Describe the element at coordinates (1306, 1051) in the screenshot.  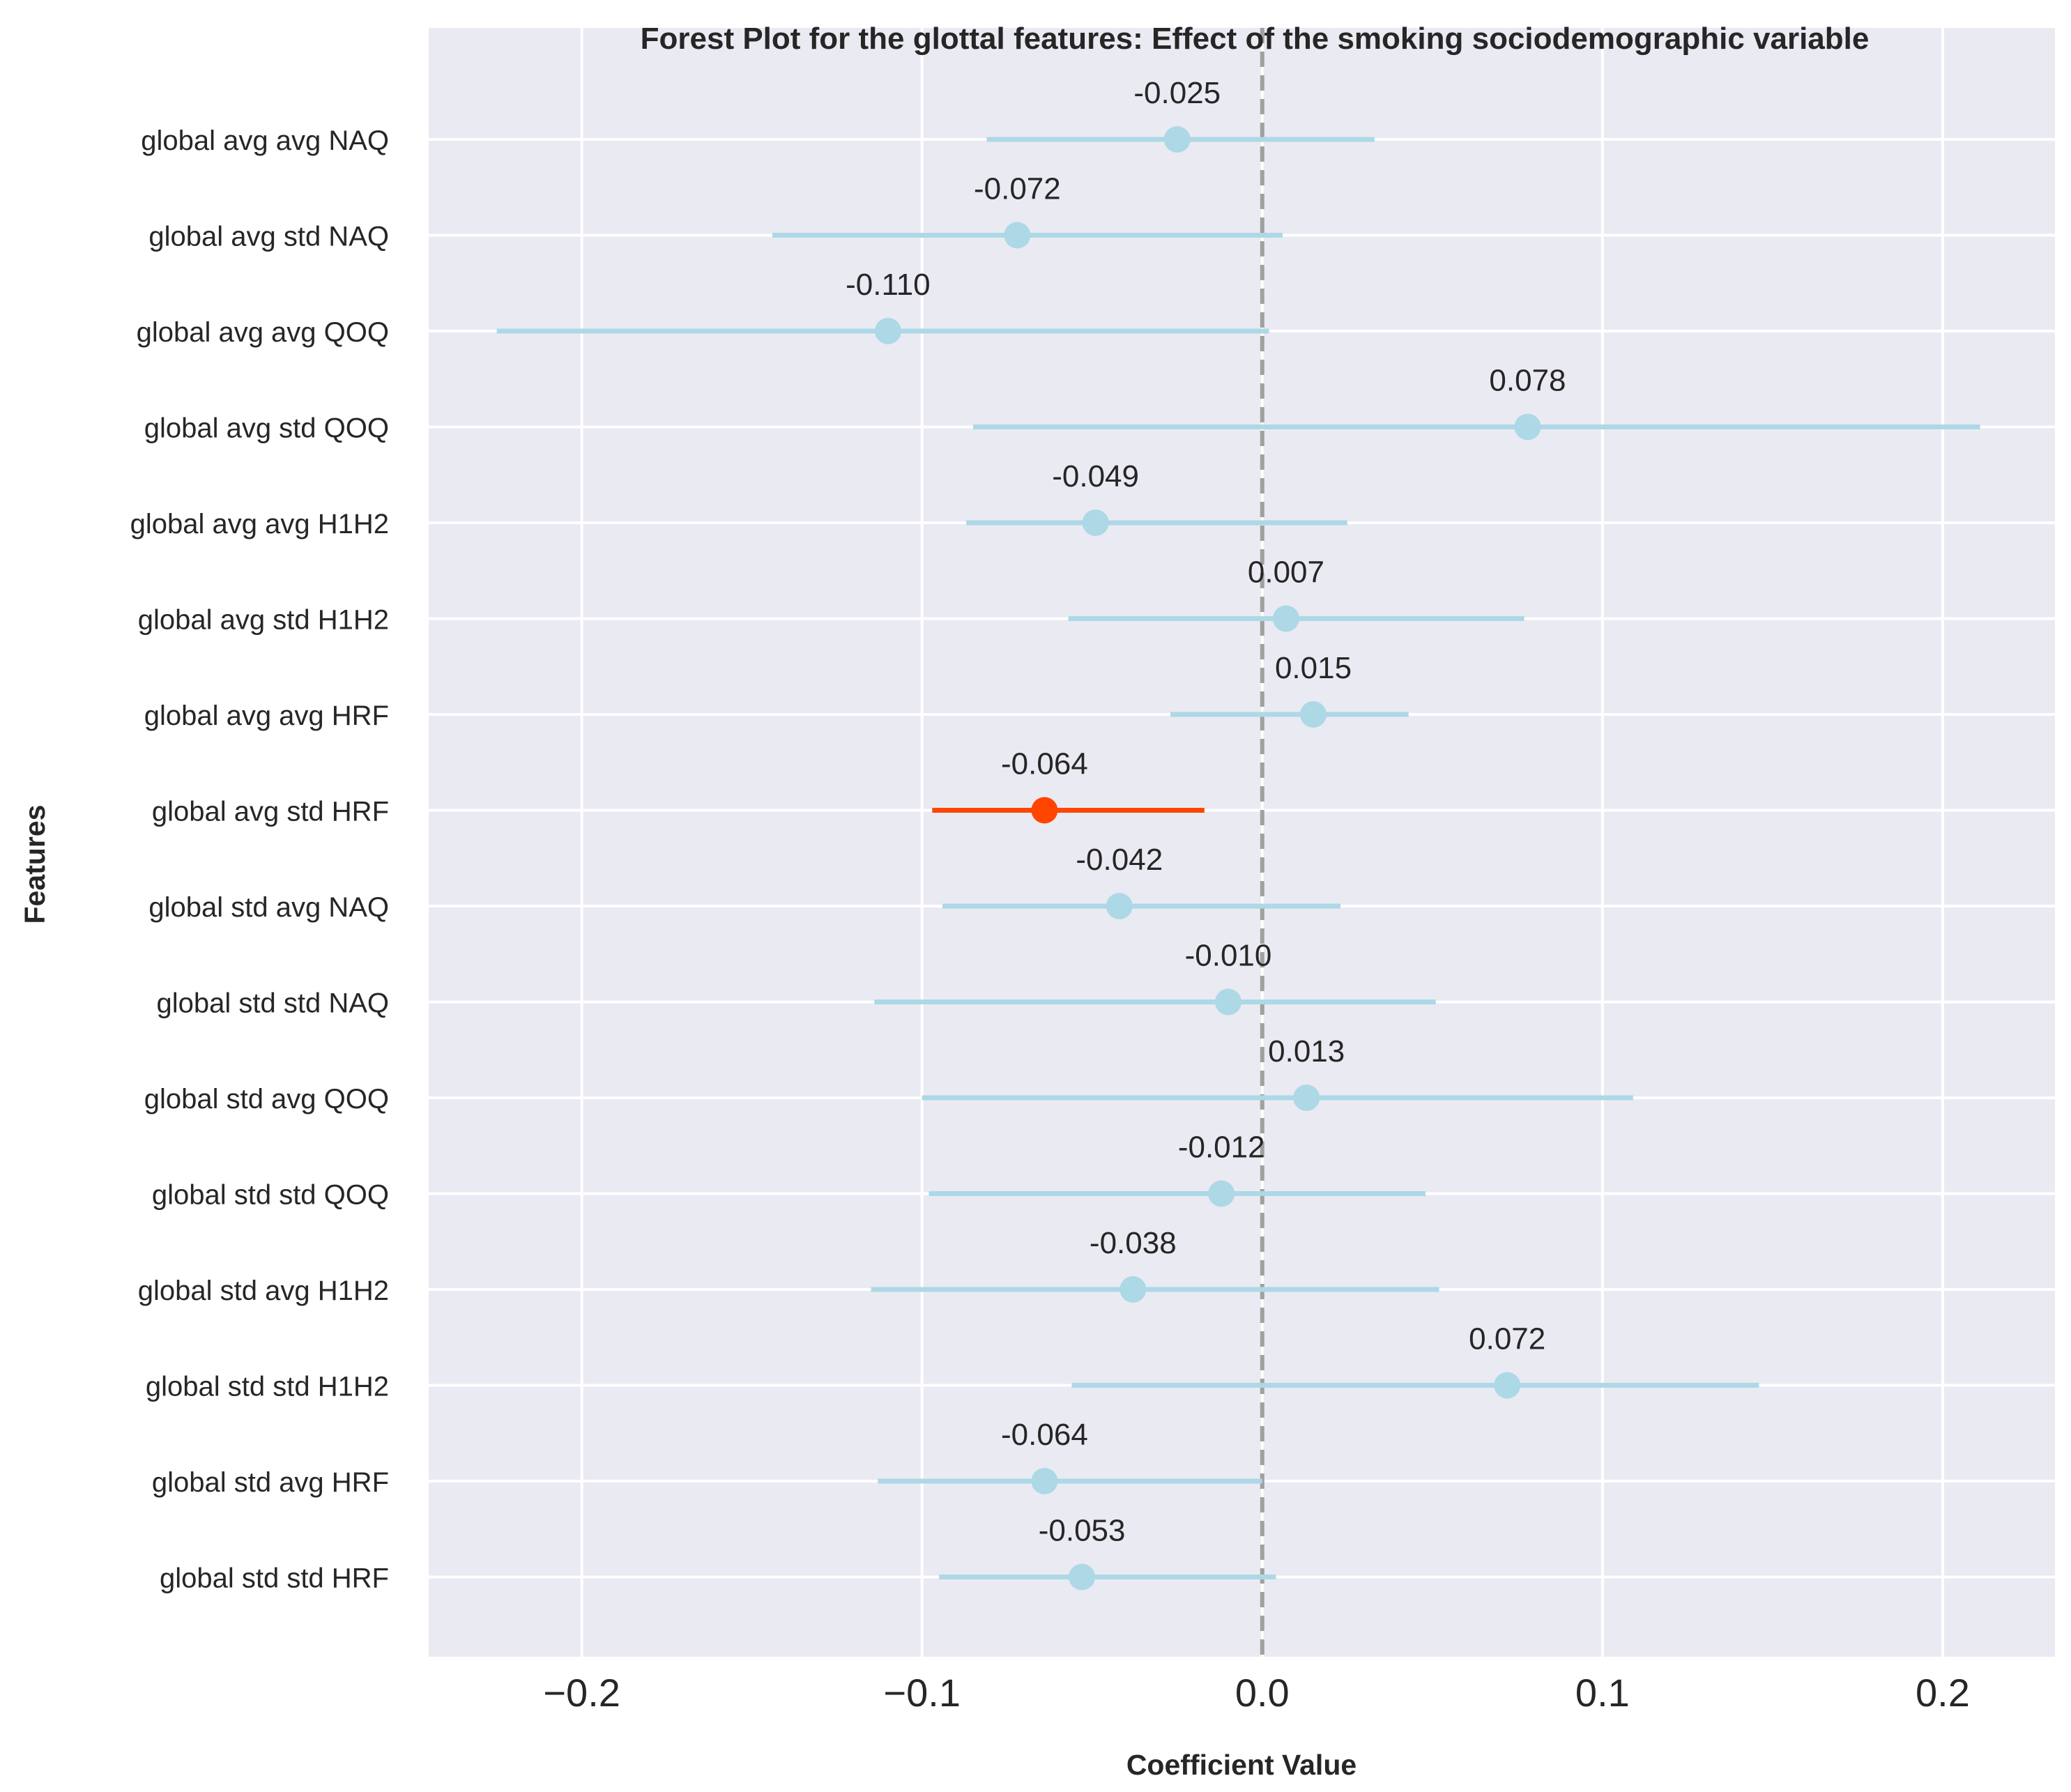
I see `value-label: 0.013` at that location.